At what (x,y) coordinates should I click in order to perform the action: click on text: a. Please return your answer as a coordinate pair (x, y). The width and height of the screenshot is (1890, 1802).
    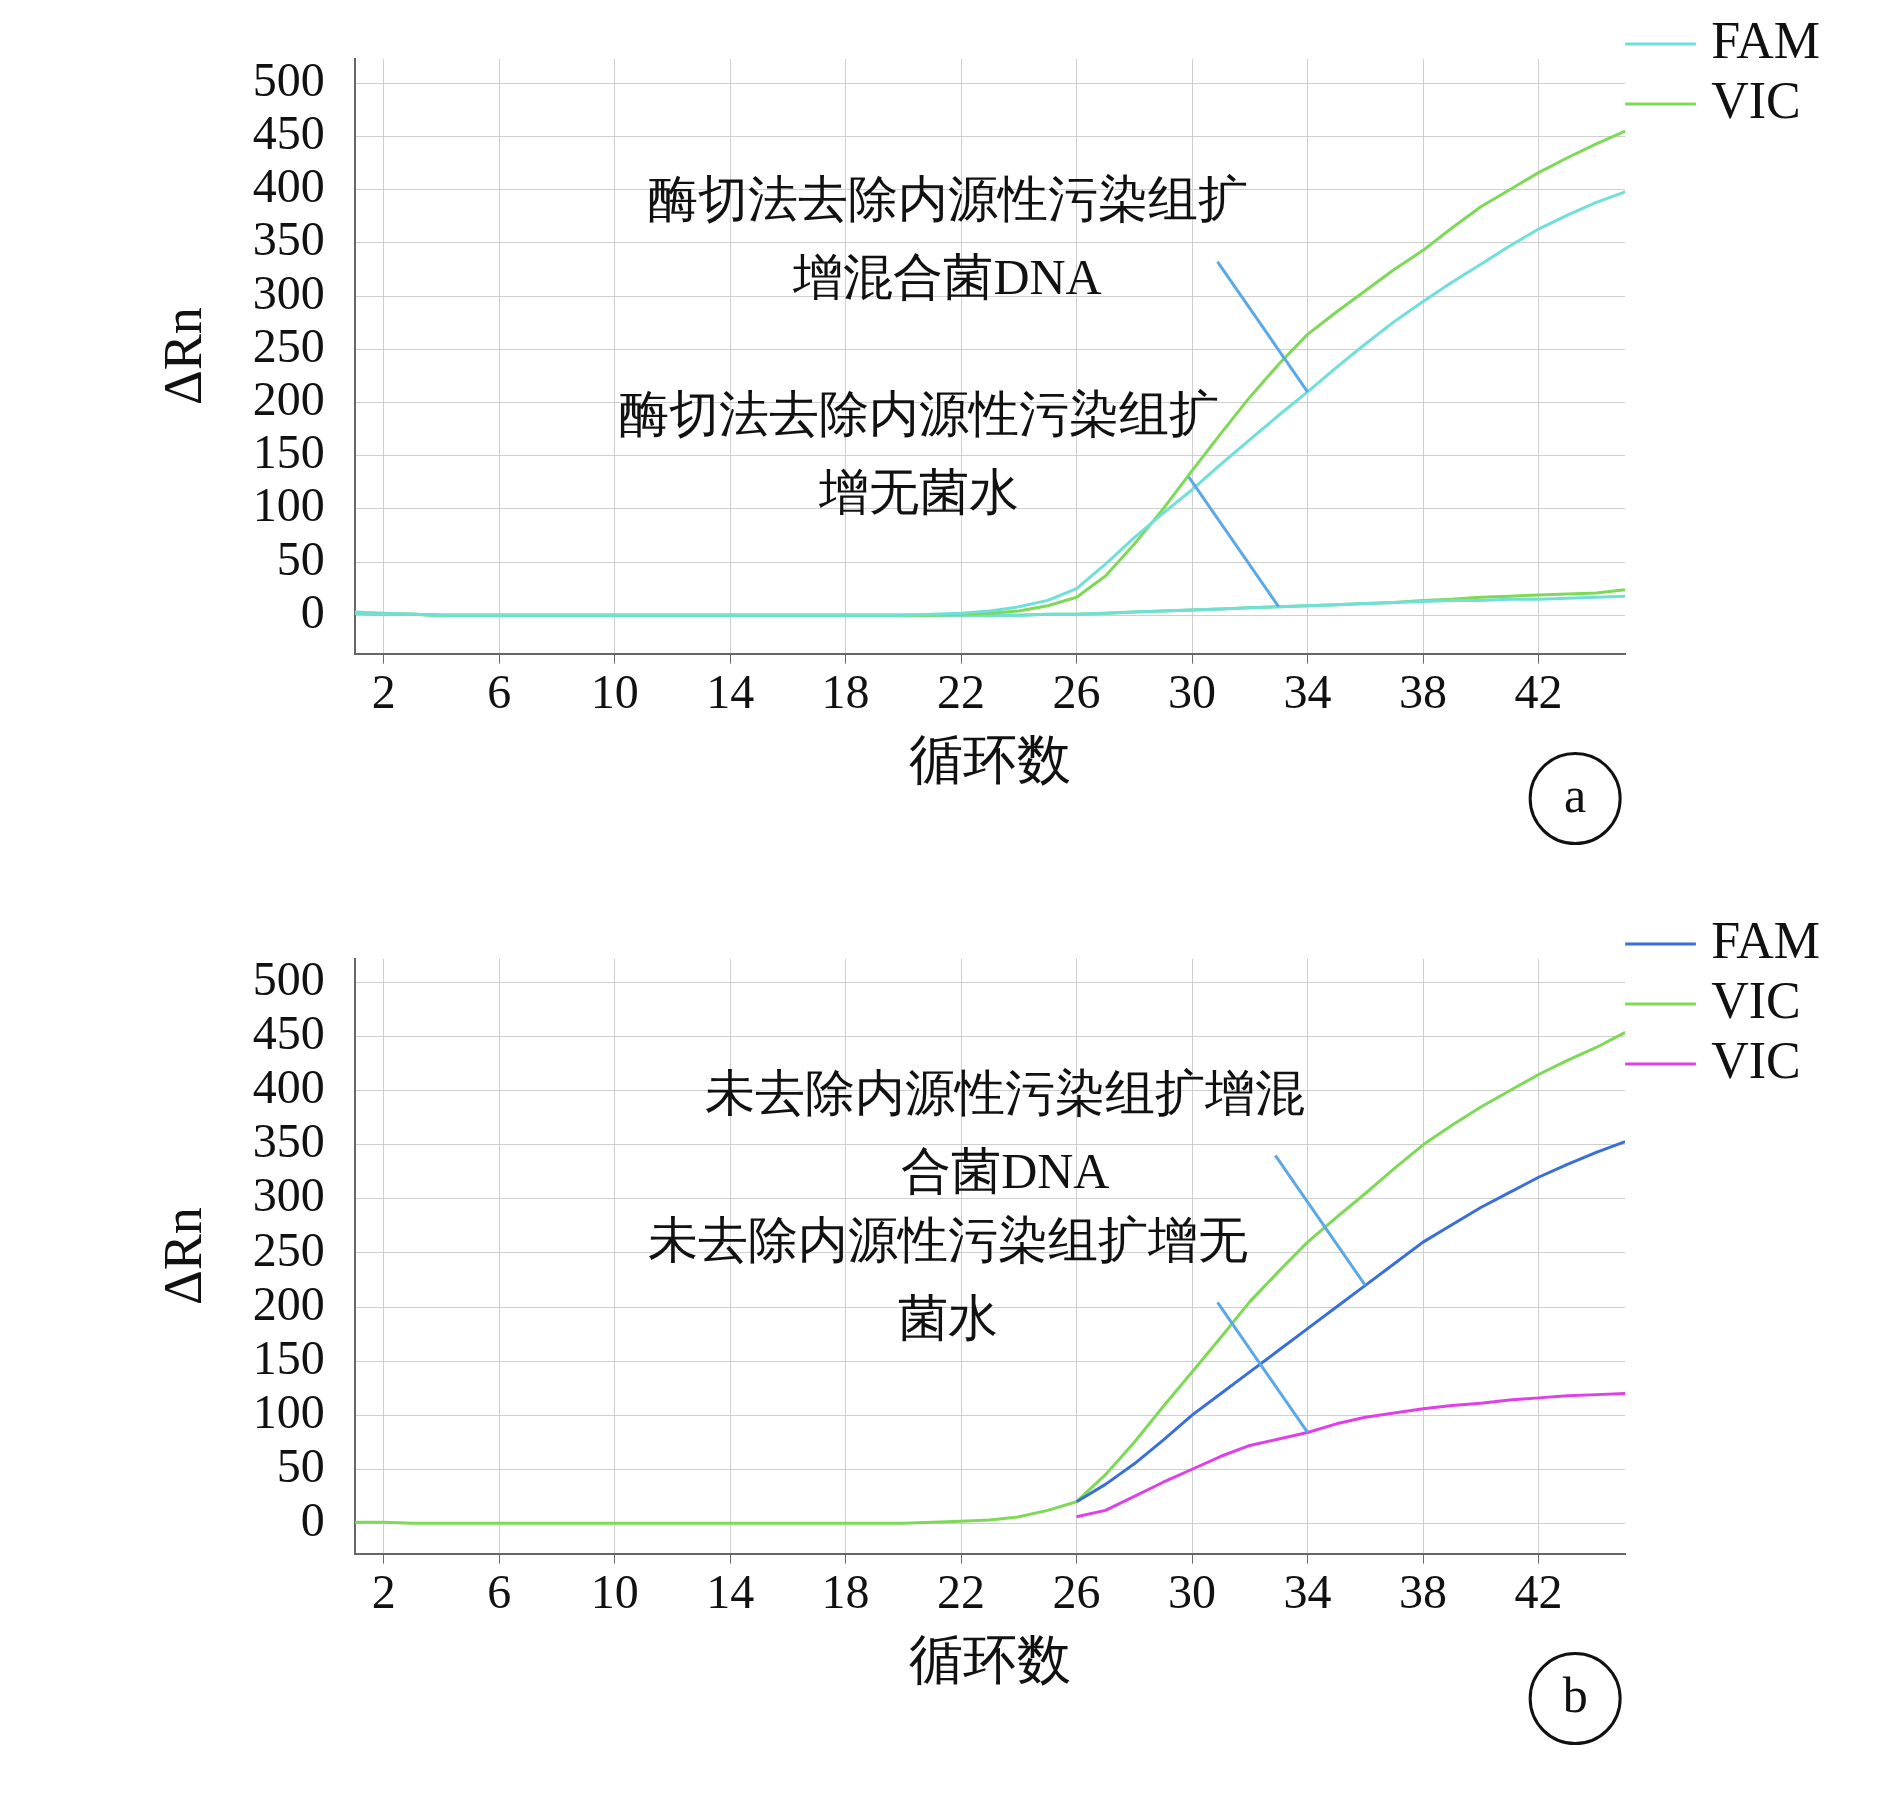
    Looking at the image, I should click on (1575, 794).